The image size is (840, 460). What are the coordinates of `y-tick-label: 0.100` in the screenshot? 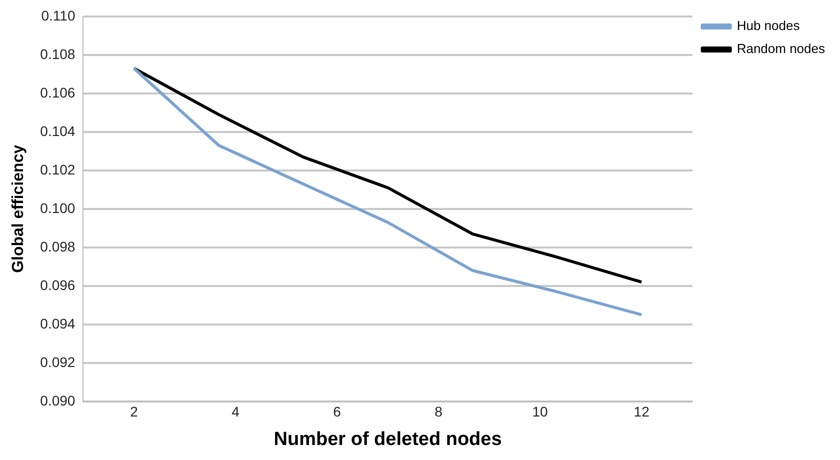 It's located at (58, 208).